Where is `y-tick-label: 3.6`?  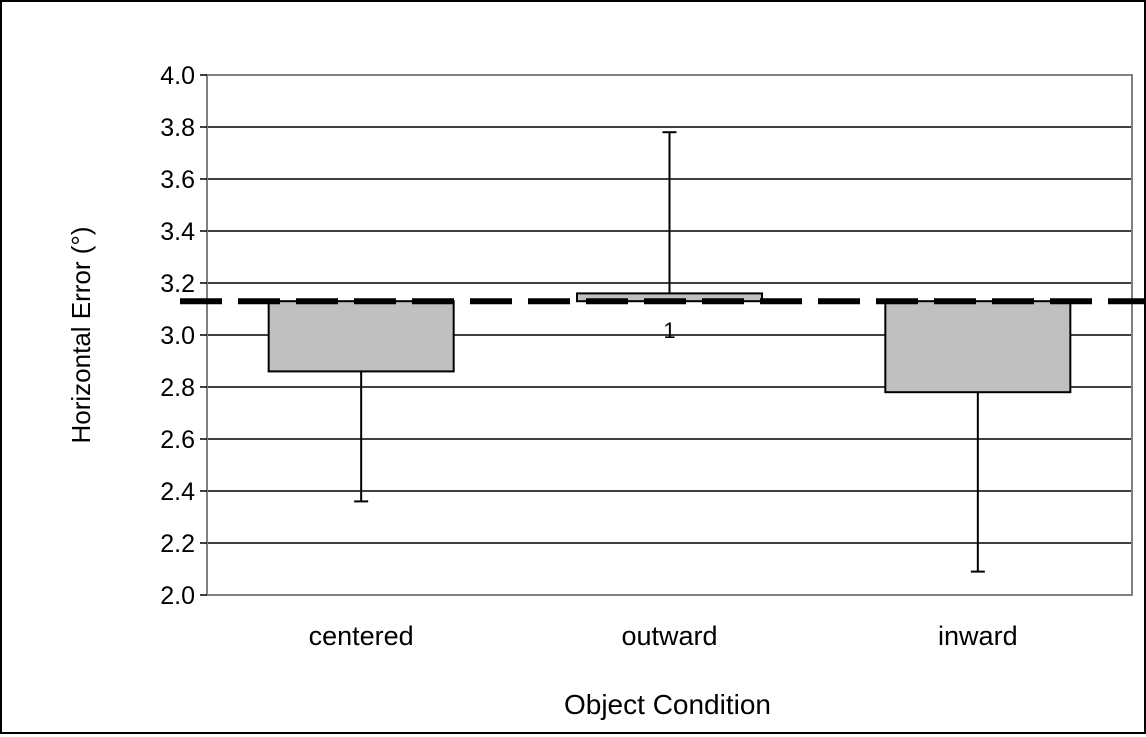 y-tick-label: 3.6 is located at coordinates (177, 180).